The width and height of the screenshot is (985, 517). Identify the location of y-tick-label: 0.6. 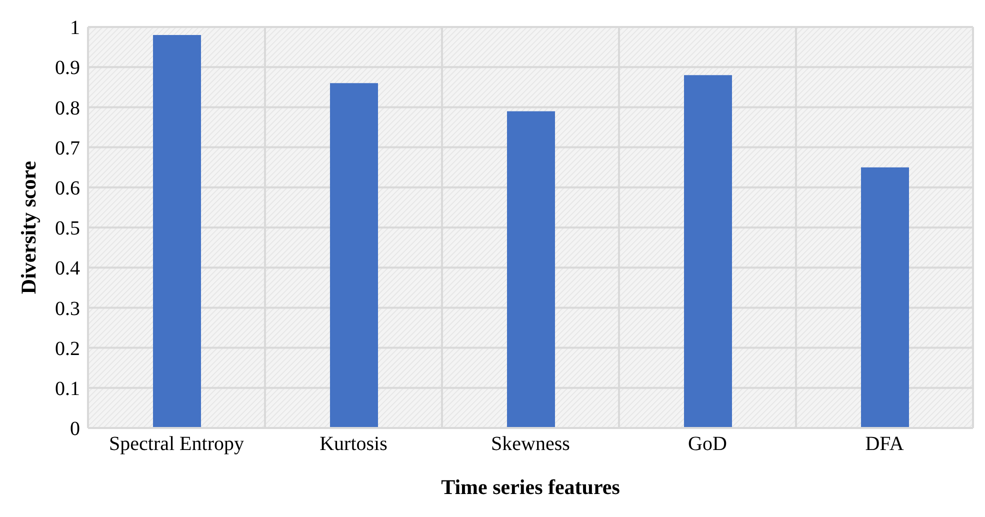
(67, 189).